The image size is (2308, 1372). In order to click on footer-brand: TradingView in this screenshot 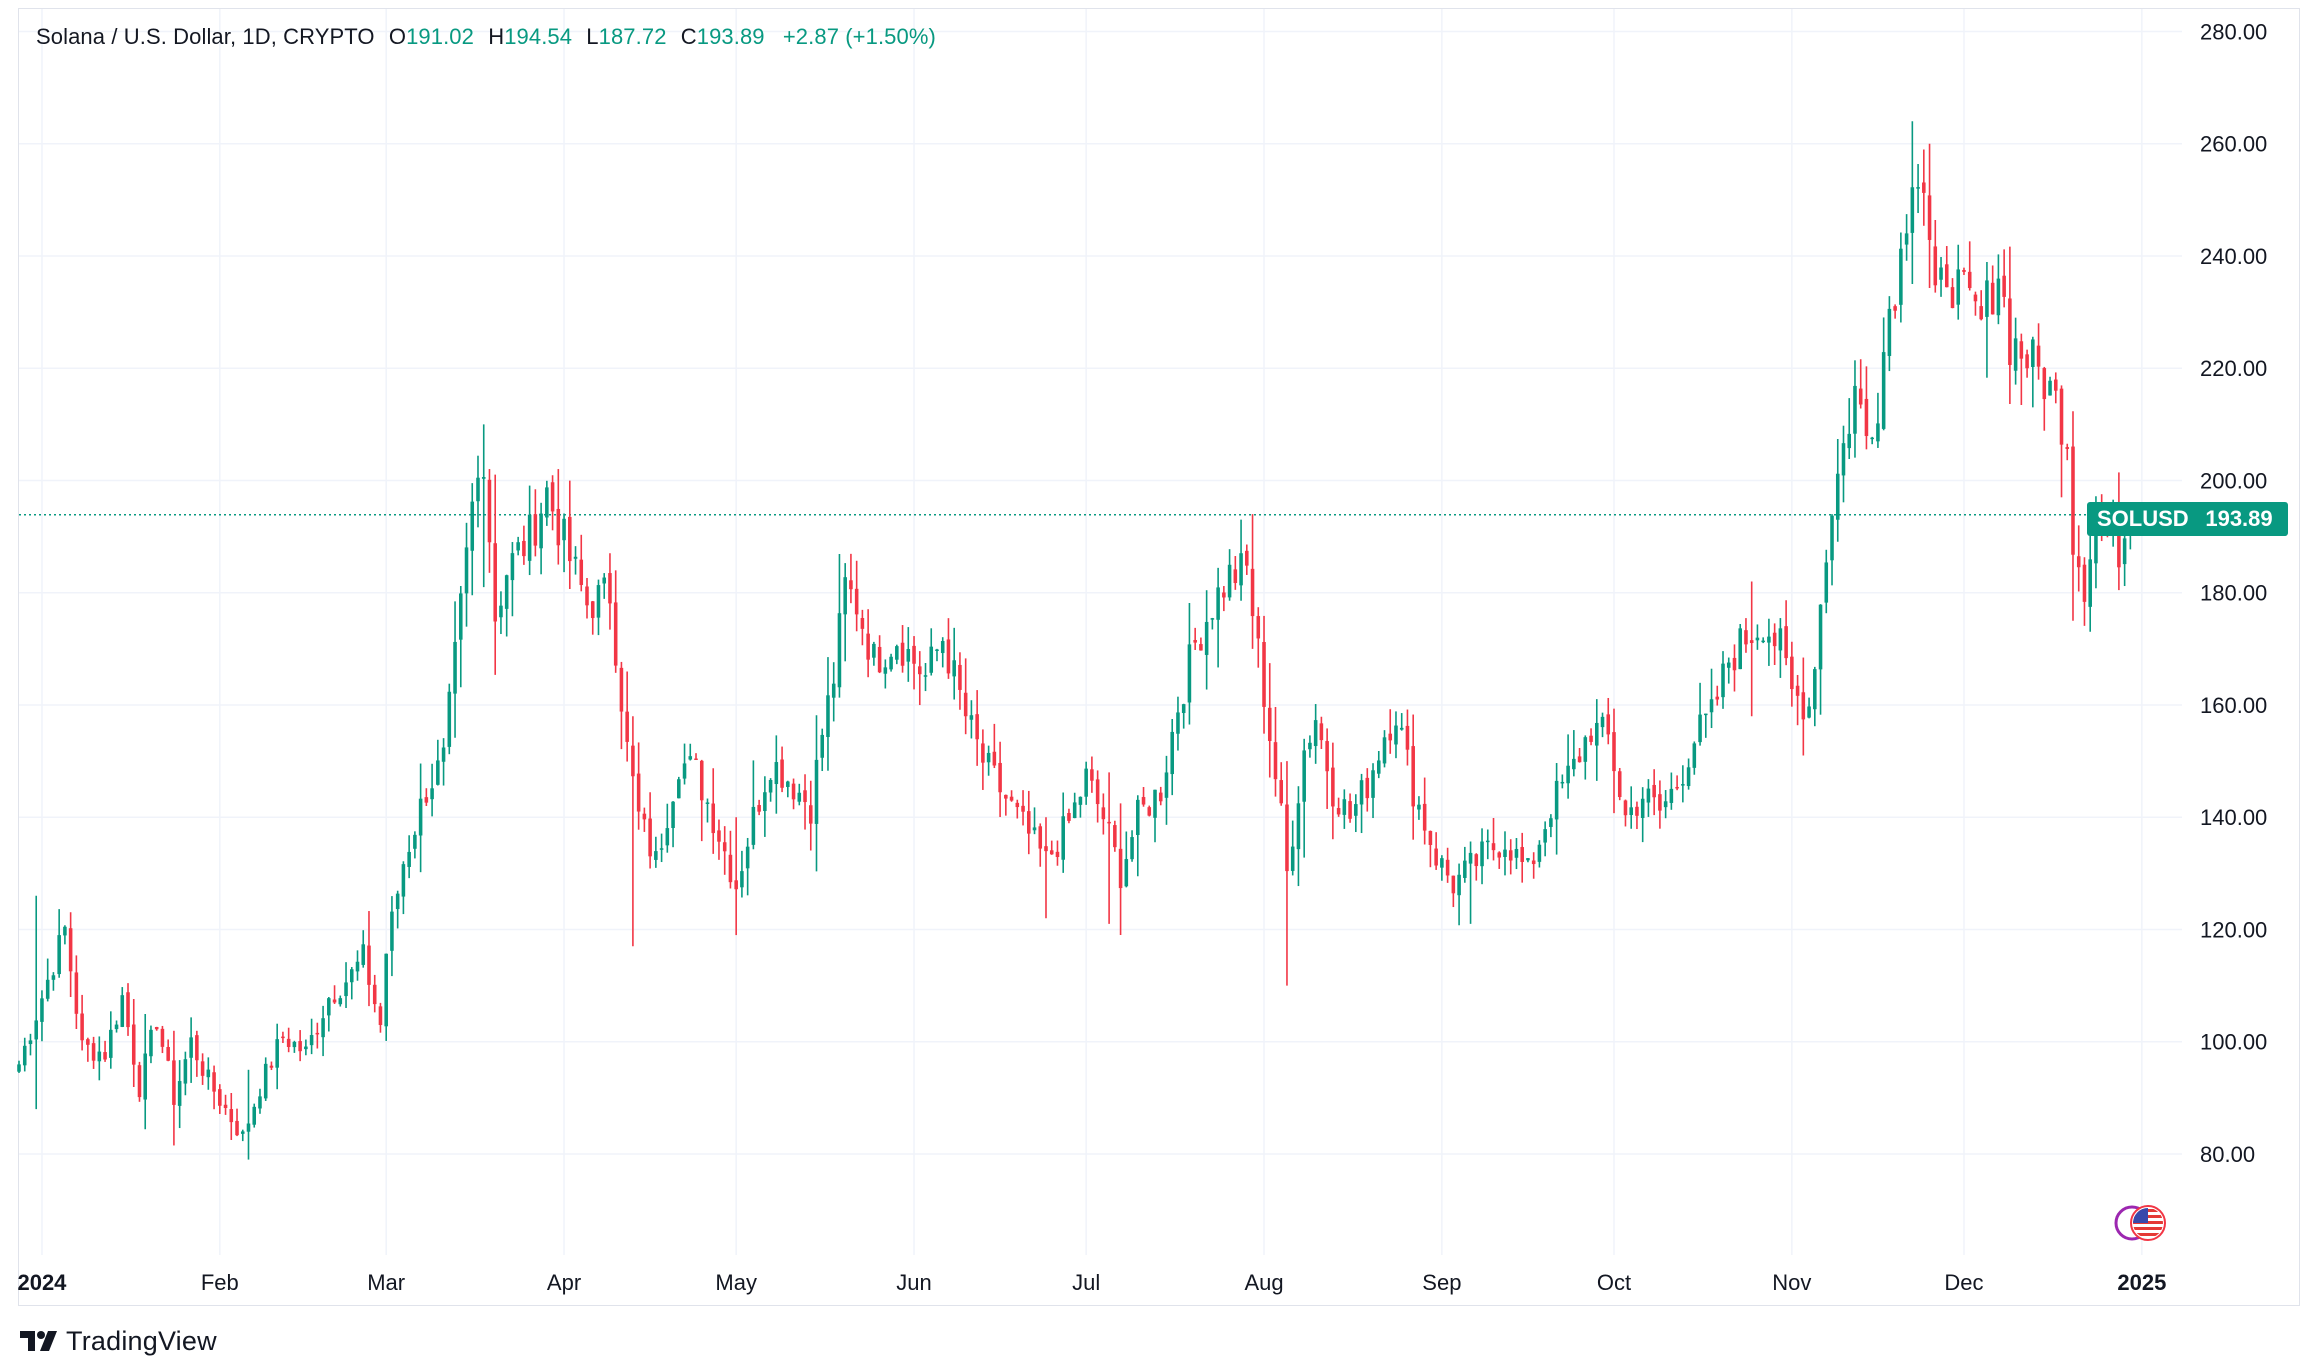, I will do `click(118, 1341)`.